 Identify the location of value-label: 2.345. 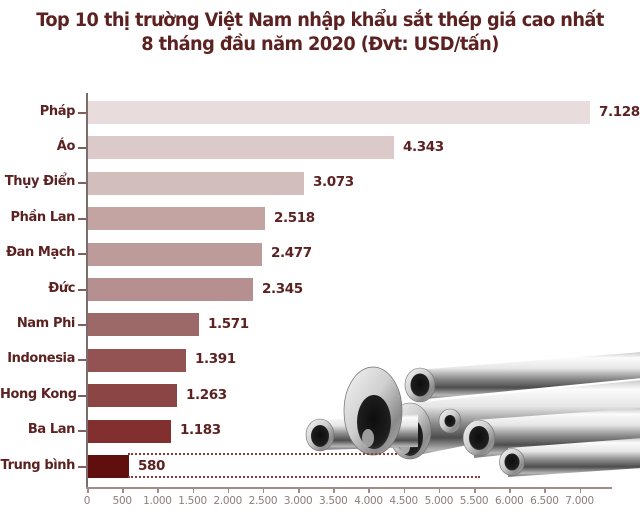
(282, 288).